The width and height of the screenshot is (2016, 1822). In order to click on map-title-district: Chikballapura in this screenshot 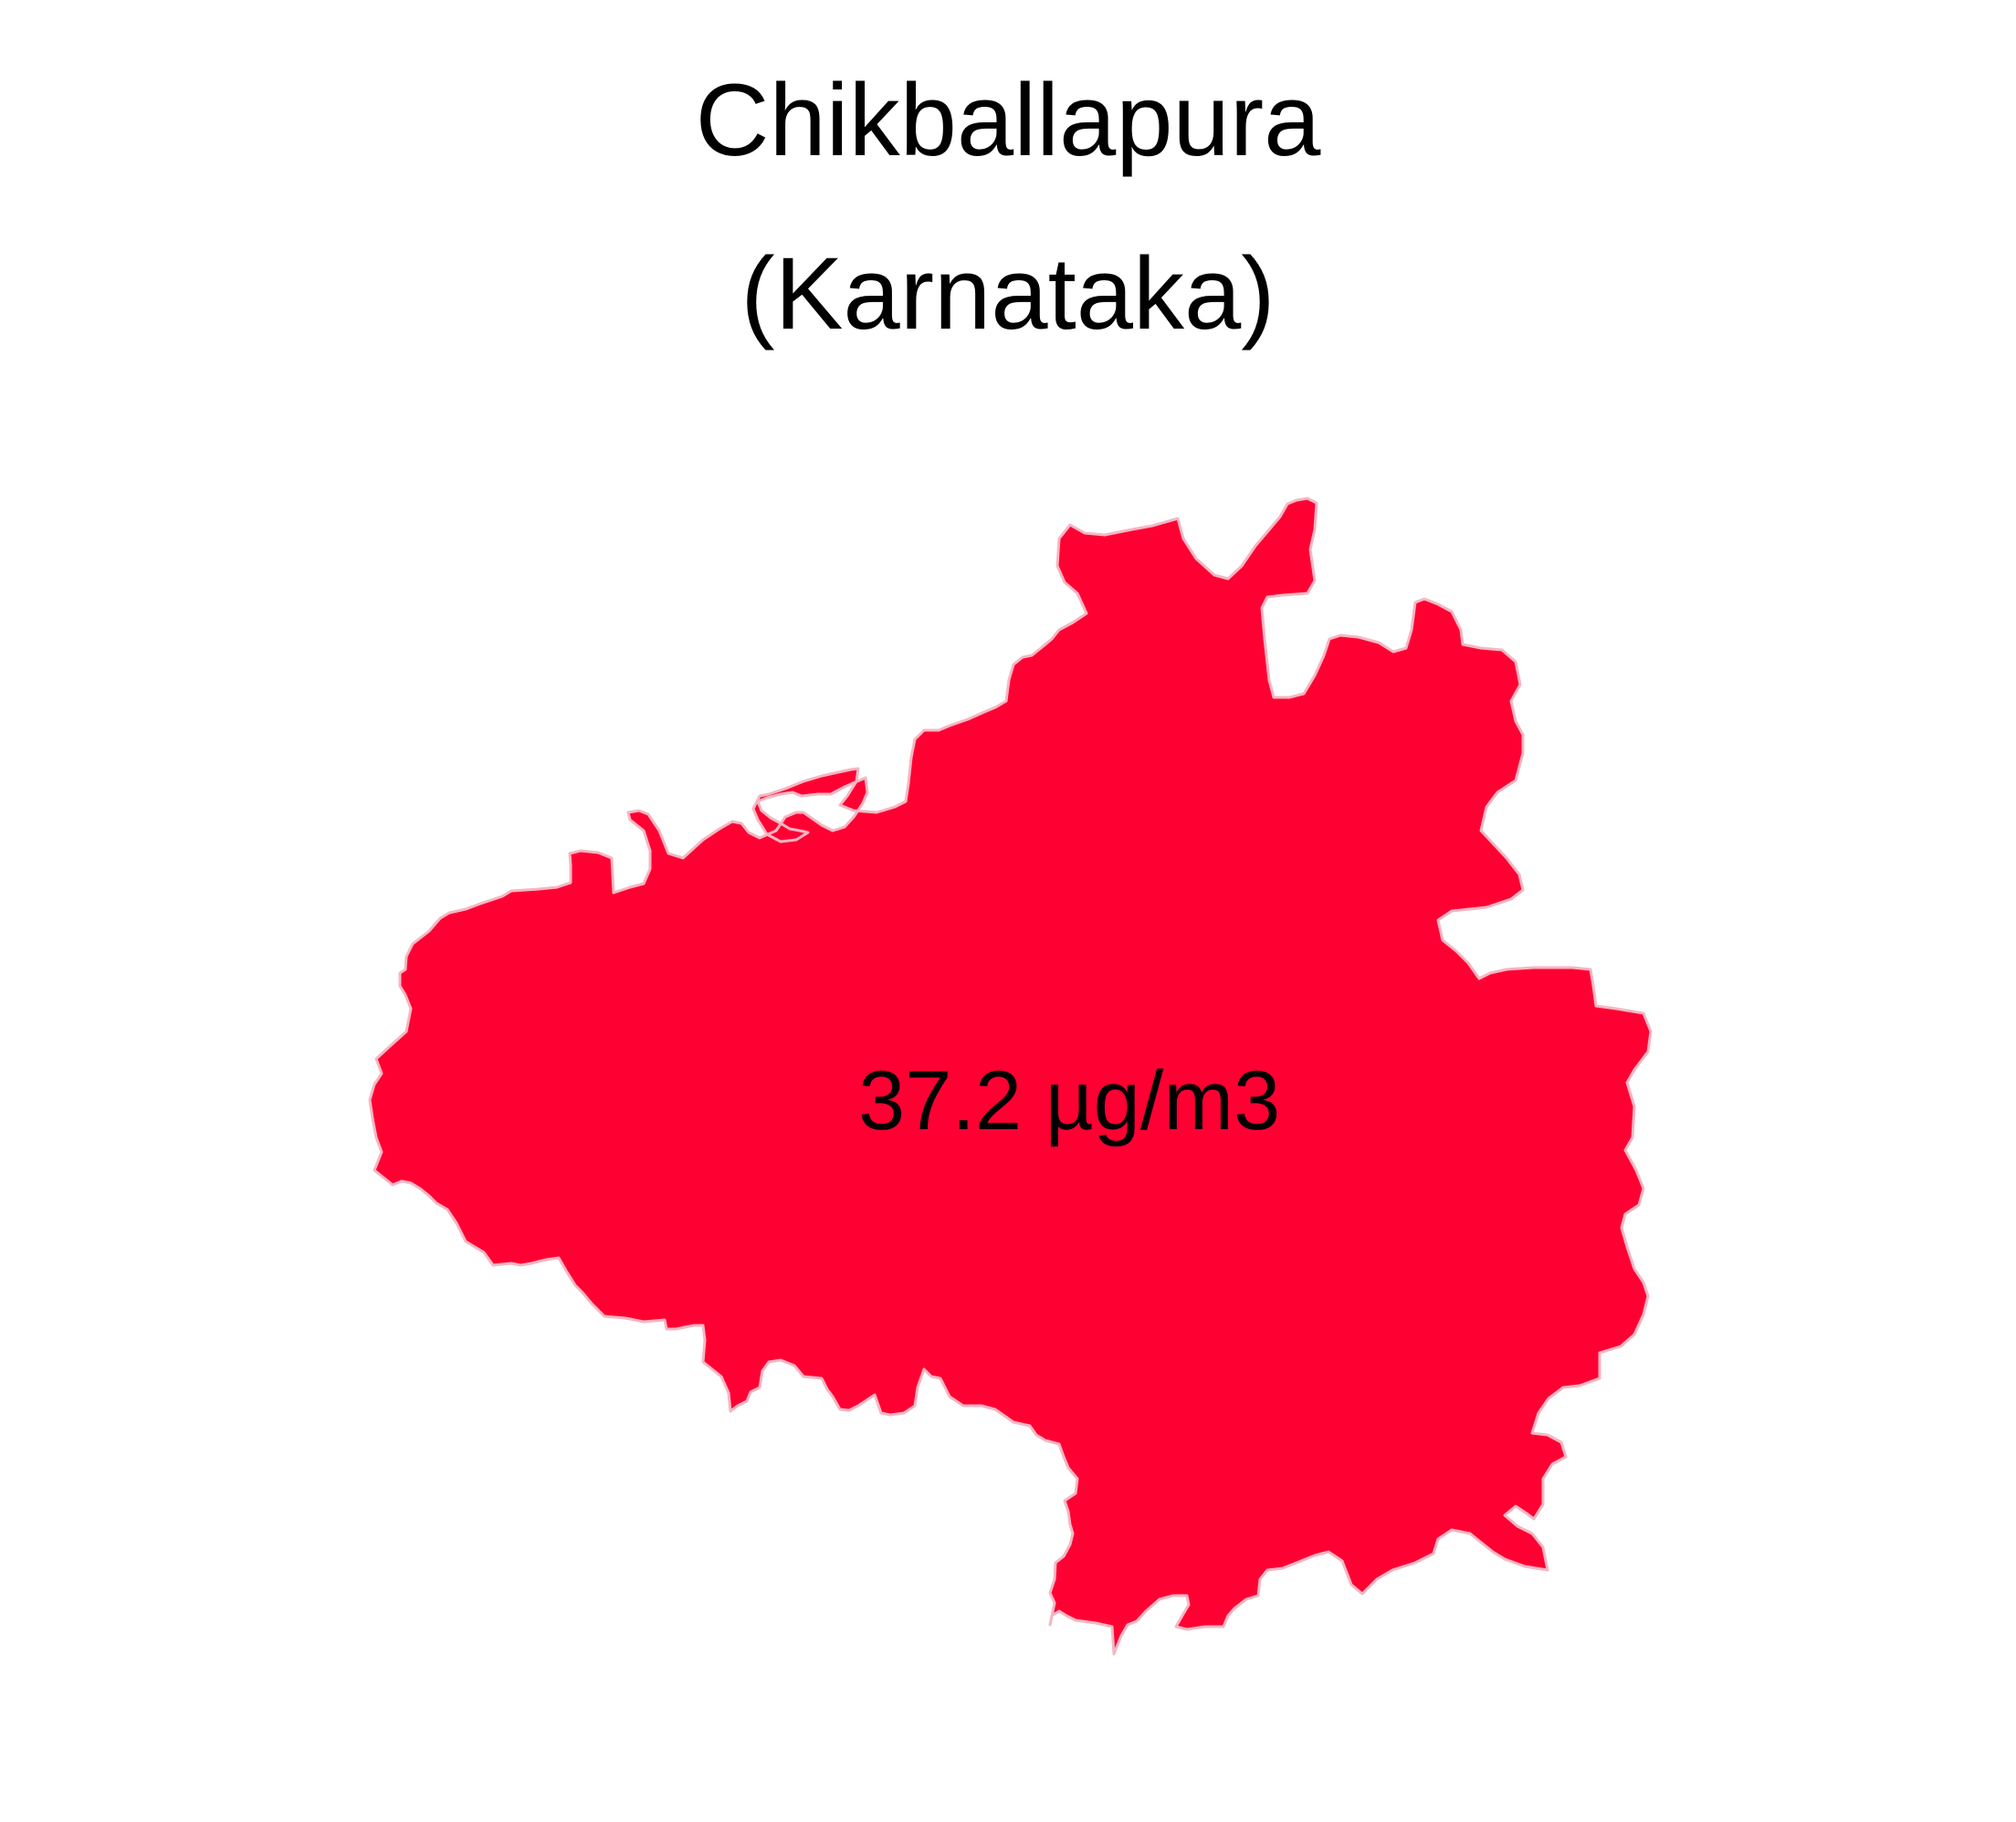, I will do `click(1008, 120)`.